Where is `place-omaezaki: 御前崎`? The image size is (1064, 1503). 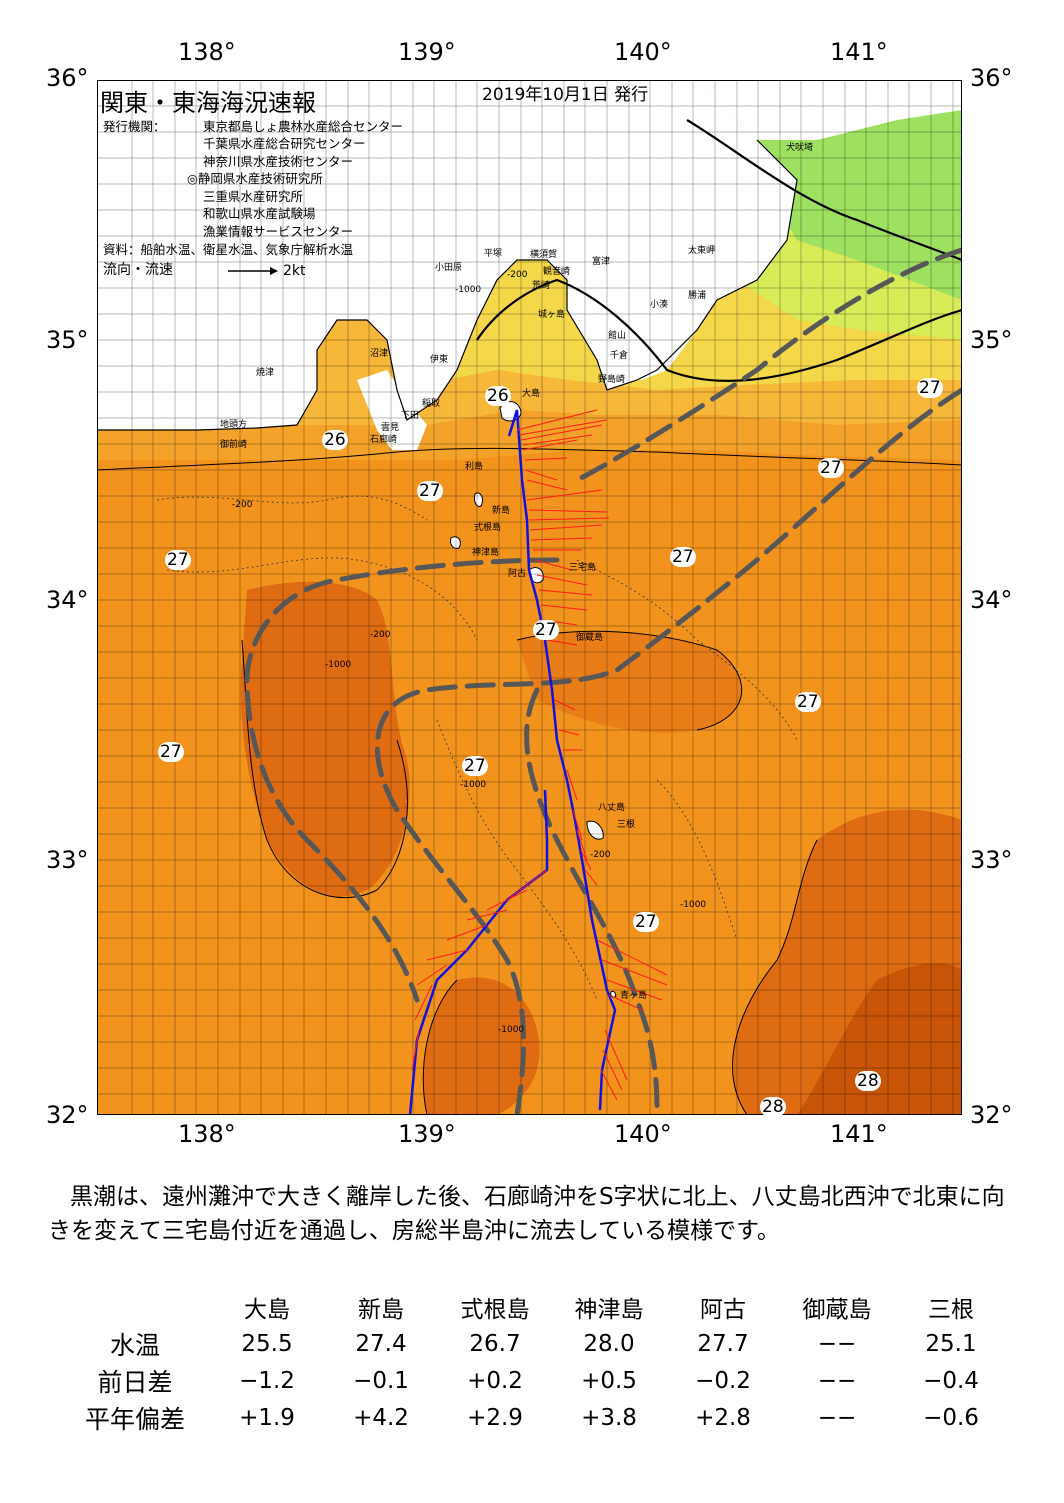
place-omaezaki: 御前崎 is located at coordinates (234, 445).